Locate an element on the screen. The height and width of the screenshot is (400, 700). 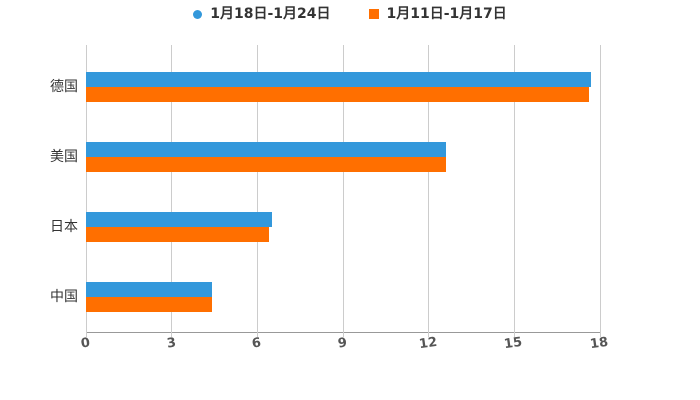
x-tick-label-9: 9 is located at coordinates (343, 343).